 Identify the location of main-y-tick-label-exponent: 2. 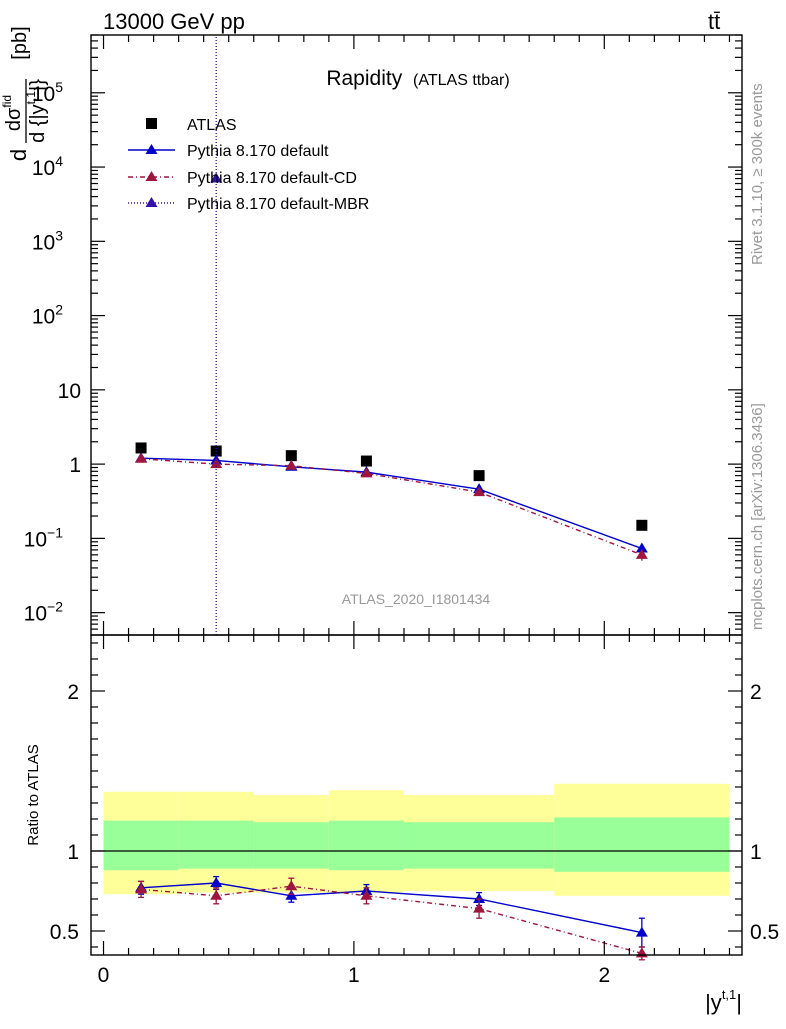
(59, 310).